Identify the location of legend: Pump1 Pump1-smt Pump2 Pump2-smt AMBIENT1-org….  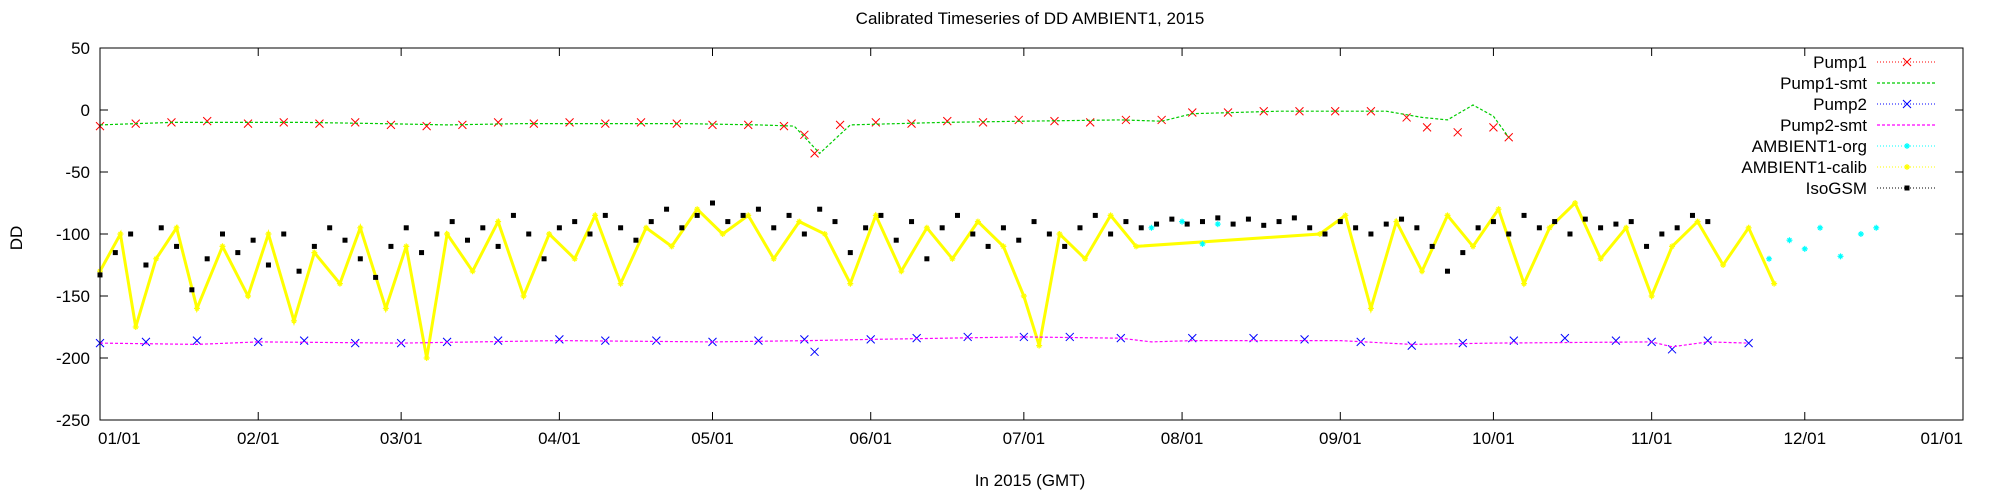
(1839, 125).